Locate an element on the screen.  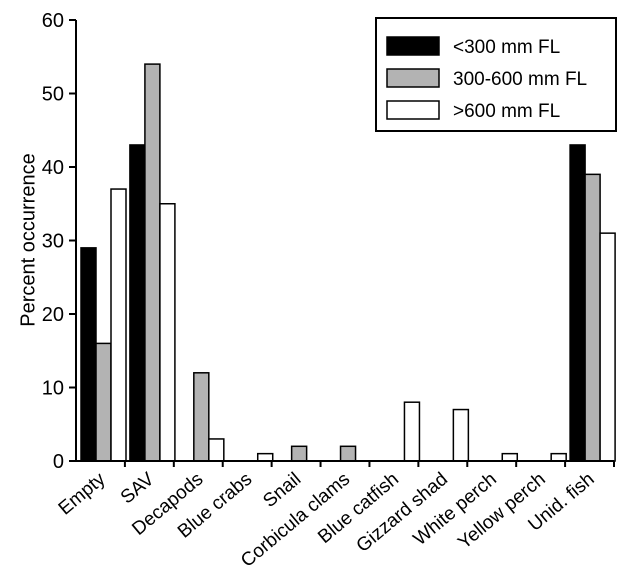
y-tick-label: 60 is located at coordinates (53, 21).